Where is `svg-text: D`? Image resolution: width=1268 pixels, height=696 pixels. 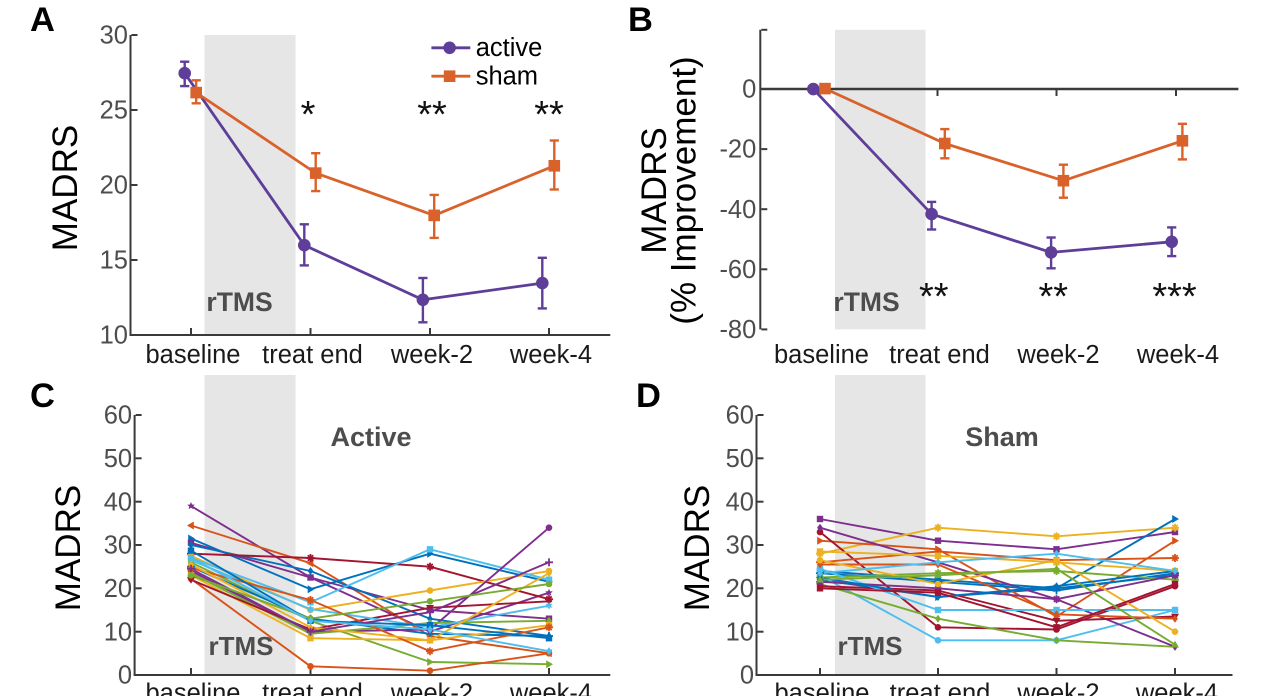
svg-text: D is located at coordinates (648, 396).